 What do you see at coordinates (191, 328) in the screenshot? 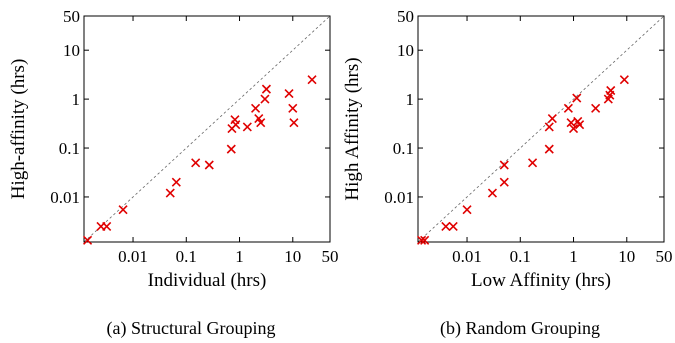
I see `subfigure-caption: (a) Structural Grouping` at bounding box center [191, 328].